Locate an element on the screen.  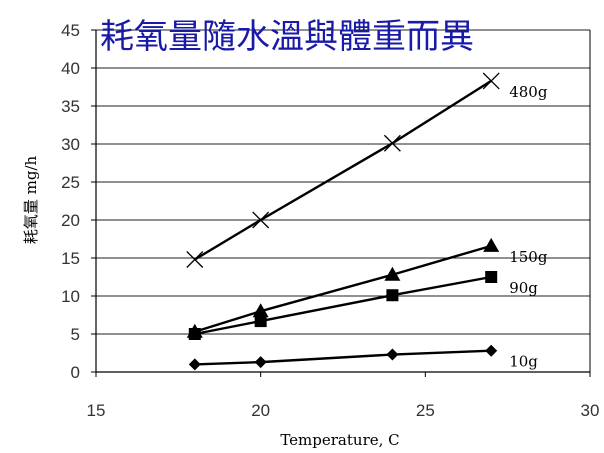
x-tick-label-20: 20 is located at coordinates (260, 410).